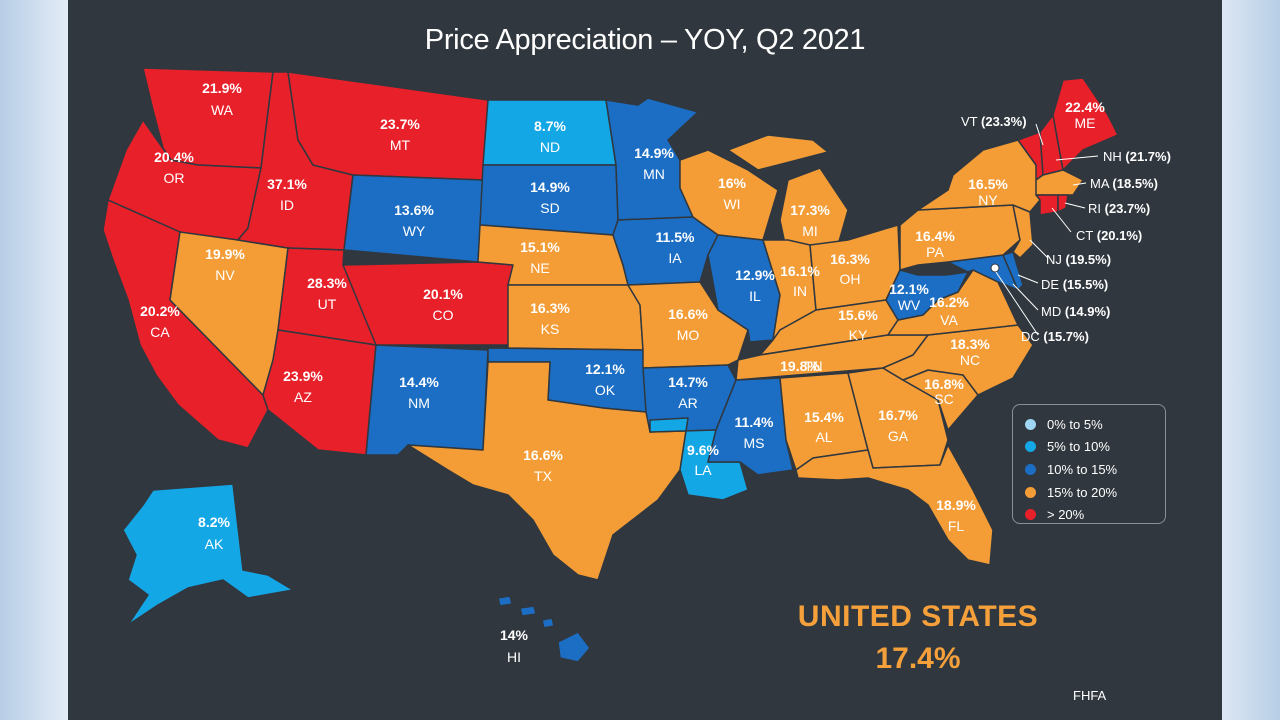 This screenshot has width=1280, height=720. Describe the element at coordinates (225, 275) in the screenshot. I see `label-nv-abbr: NV` at that location.